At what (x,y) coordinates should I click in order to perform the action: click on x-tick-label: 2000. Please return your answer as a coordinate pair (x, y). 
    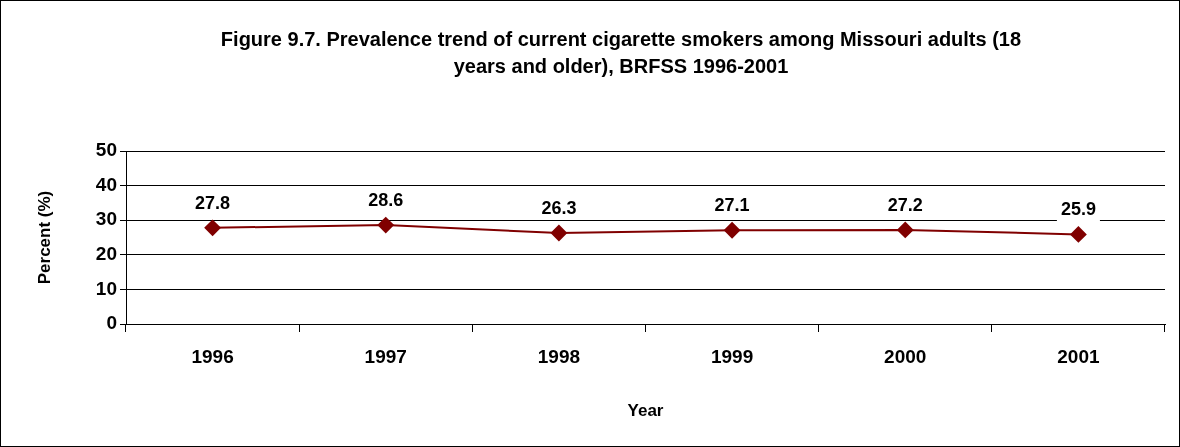
    Looking at the image, I should click on (905, 356).